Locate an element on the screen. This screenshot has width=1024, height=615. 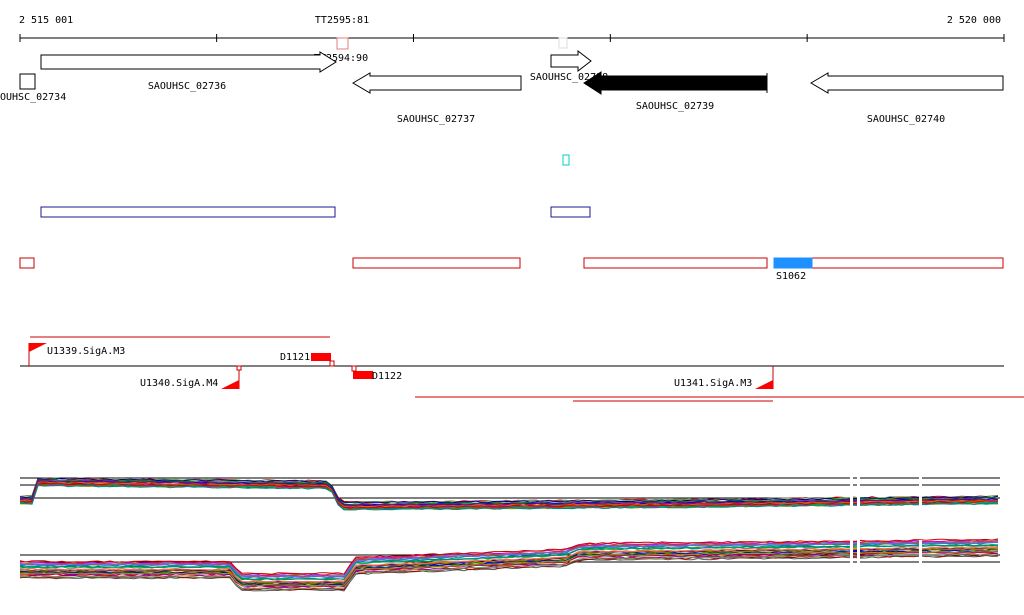
expression-profiles-top is located at coordinates (509, 494).